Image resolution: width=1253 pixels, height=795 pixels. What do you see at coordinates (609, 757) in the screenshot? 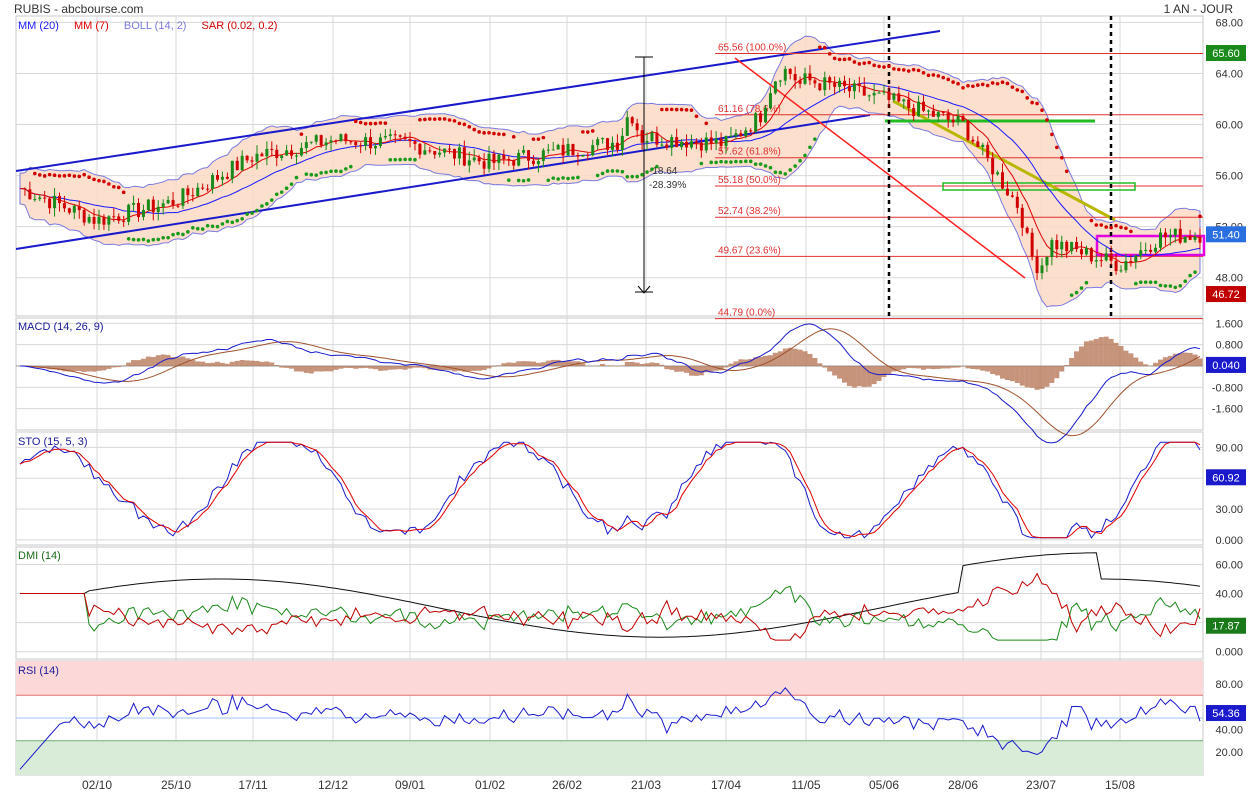
I see `rsi-oversold-zone` at bounding box center [609, 757].